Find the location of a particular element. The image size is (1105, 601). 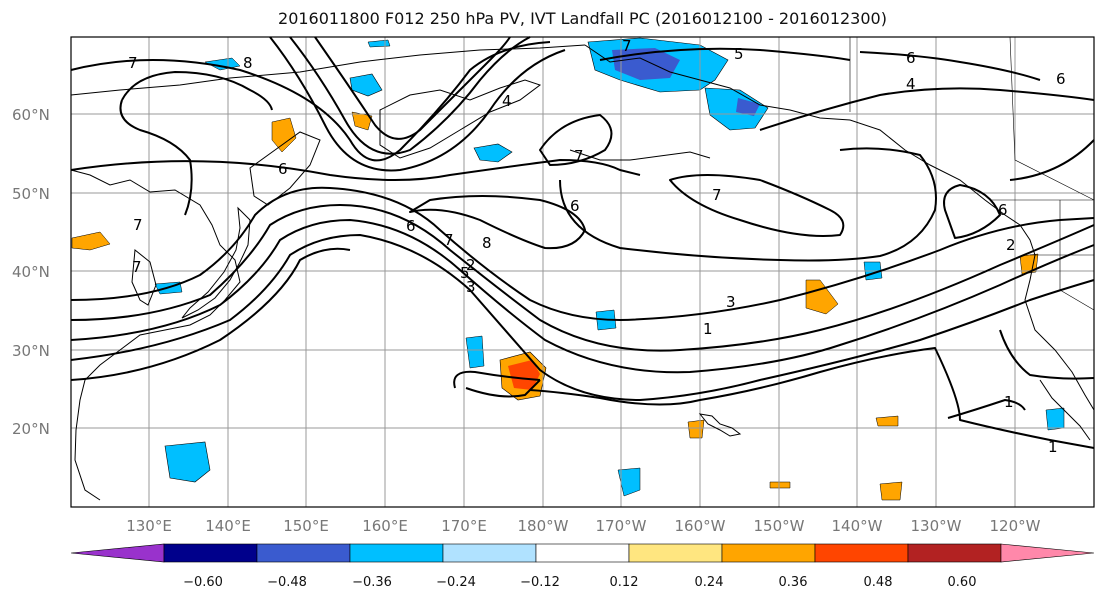

coastline-korea is located at coordinates (144, 277).